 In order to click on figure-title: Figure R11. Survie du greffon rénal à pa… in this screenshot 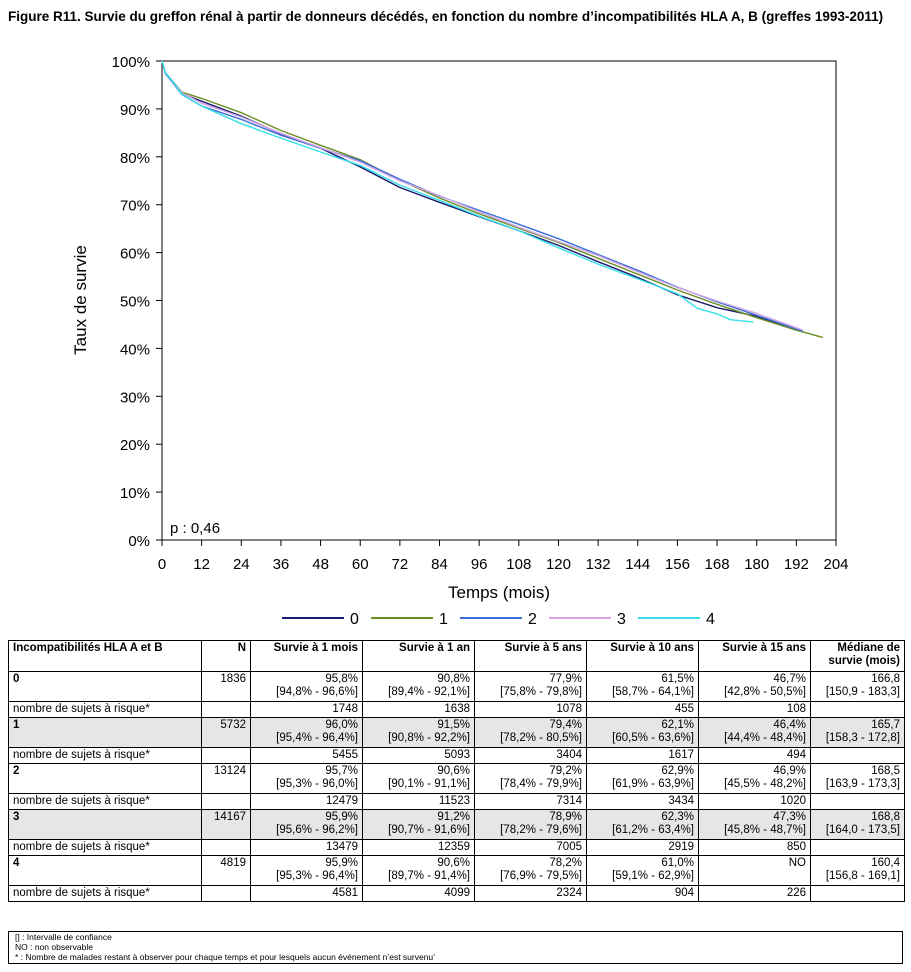, I will do `click(446, 16)`.